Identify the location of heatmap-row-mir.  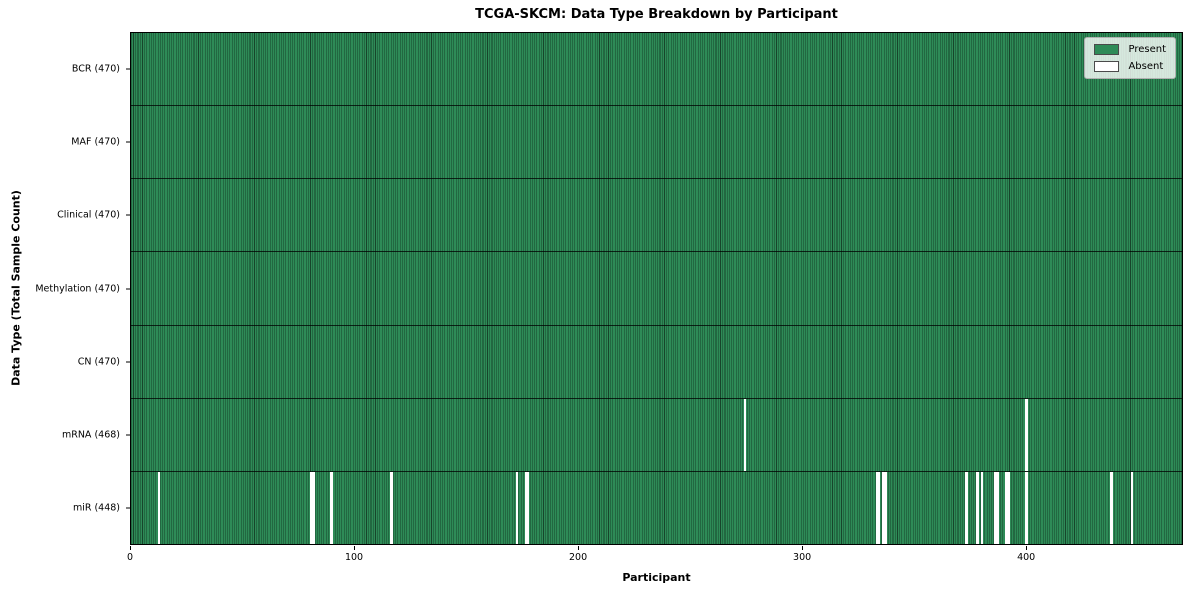
(656, 507).